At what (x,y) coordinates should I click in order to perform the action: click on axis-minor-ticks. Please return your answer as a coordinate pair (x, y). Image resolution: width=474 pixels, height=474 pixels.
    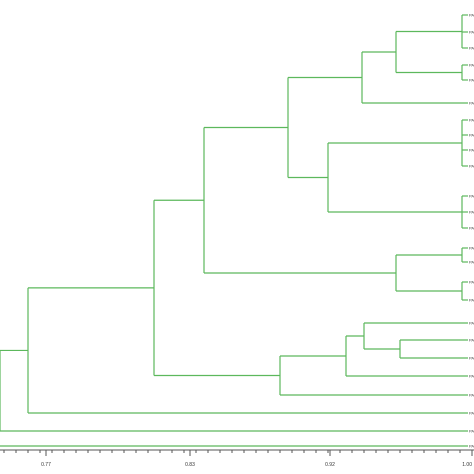
    Looking at the image, I should click on (238, 451).